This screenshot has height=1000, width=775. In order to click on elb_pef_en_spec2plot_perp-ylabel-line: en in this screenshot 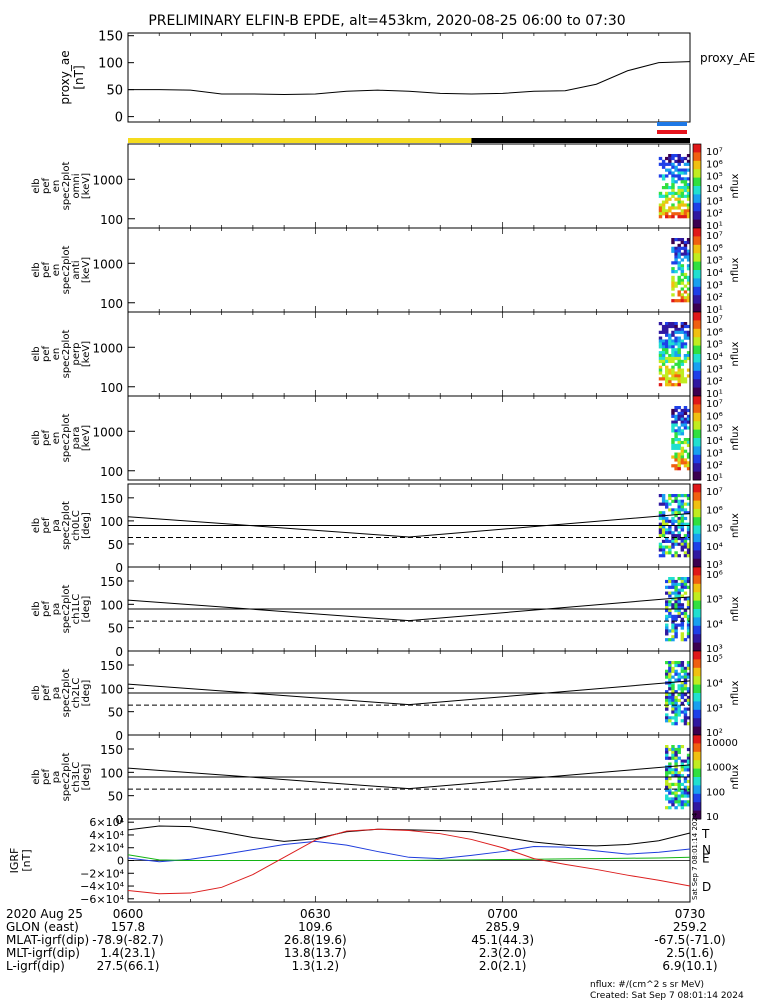, I will do `click(56, 354)`.